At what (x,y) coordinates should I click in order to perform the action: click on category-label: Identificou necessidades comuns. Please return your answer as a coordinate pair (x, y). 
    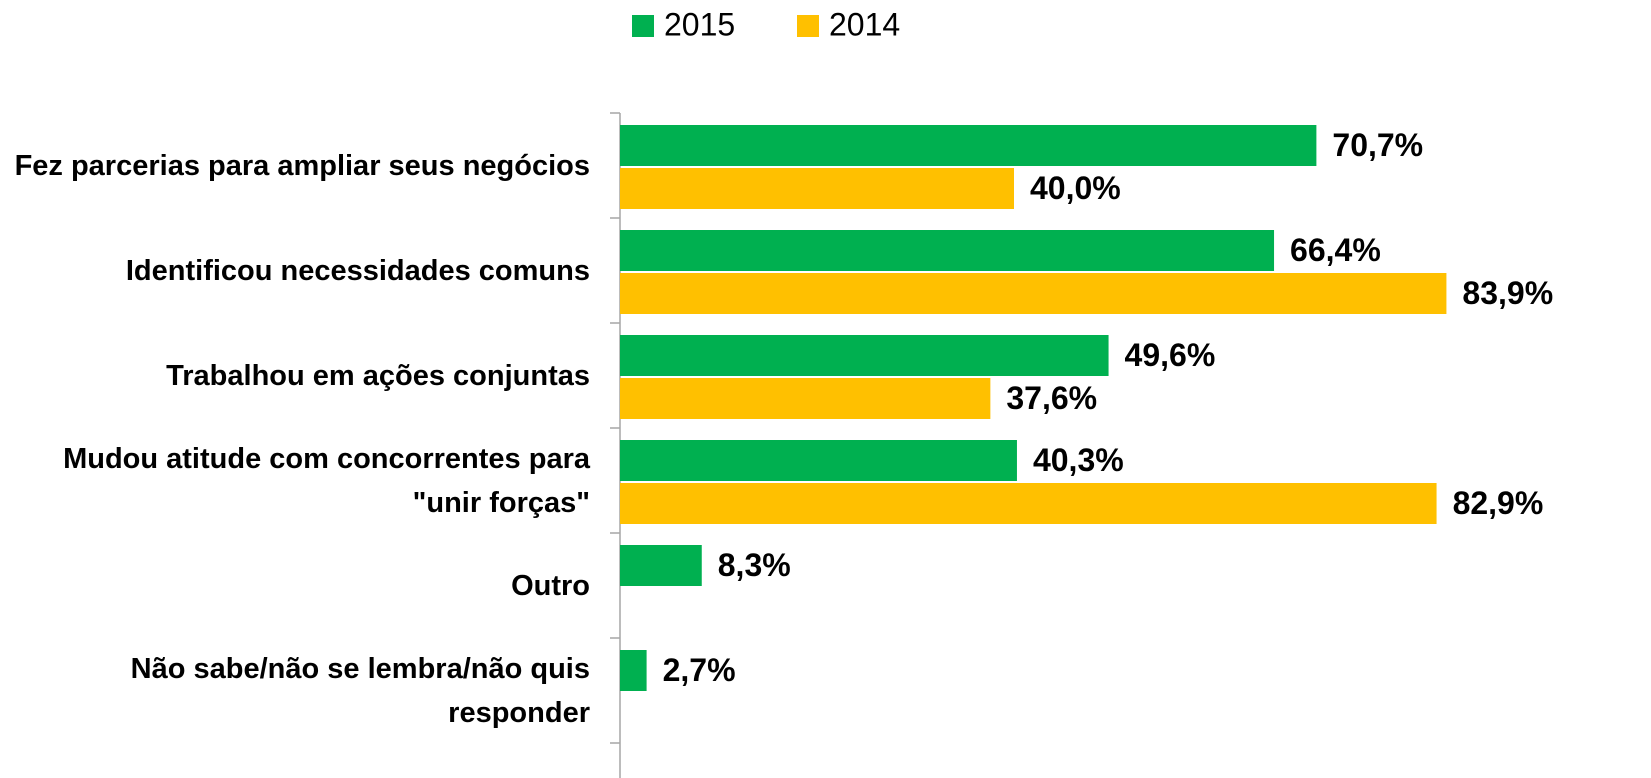
    Looking at the image, I should click on (357, 270).